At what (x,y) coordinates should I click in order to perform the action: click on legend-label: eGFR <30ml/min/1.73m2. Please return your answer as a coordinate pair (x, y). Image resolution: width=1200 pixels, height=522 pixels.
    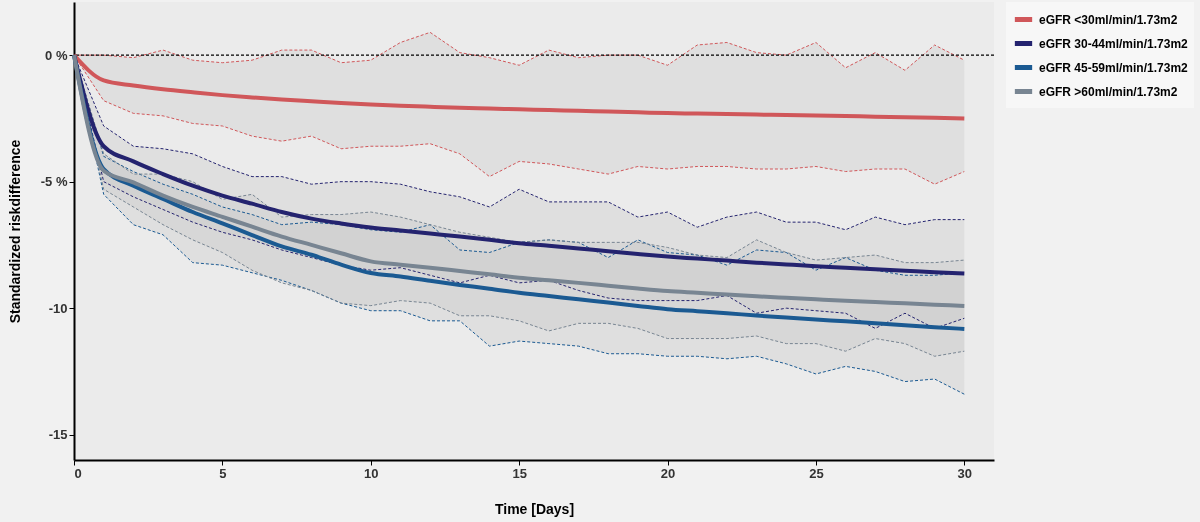
    Looking at the image, I should click on (1108, 19).